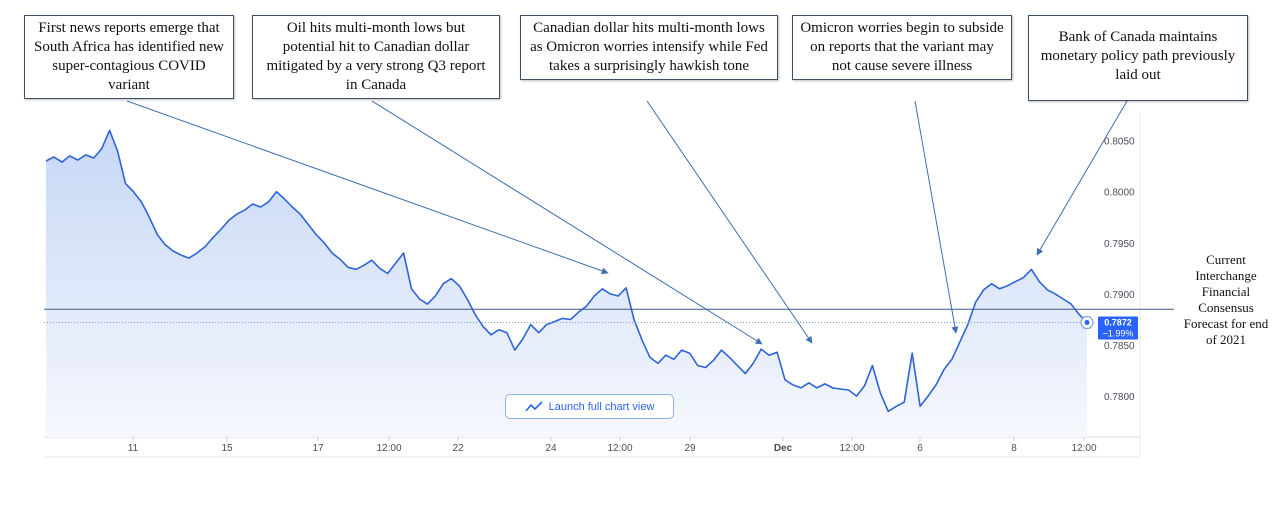  Describe the element at coordinates (1119, 193) in the screenshot. I see `y-tick-label: 0.8000` at that location.